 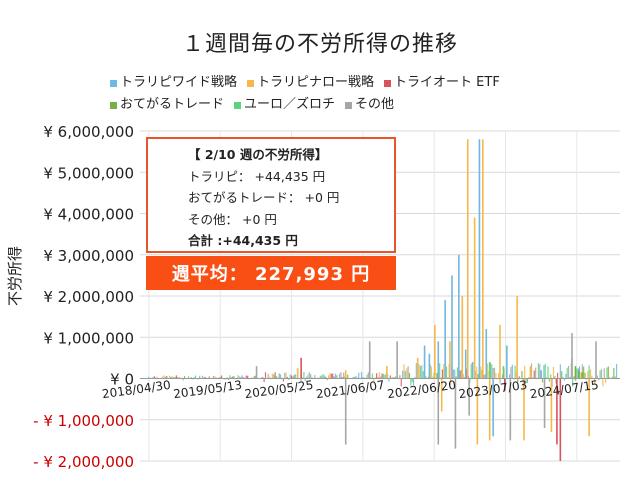 I want to click on y-tick-label: ¥ 0, so click(x=122, y=380).